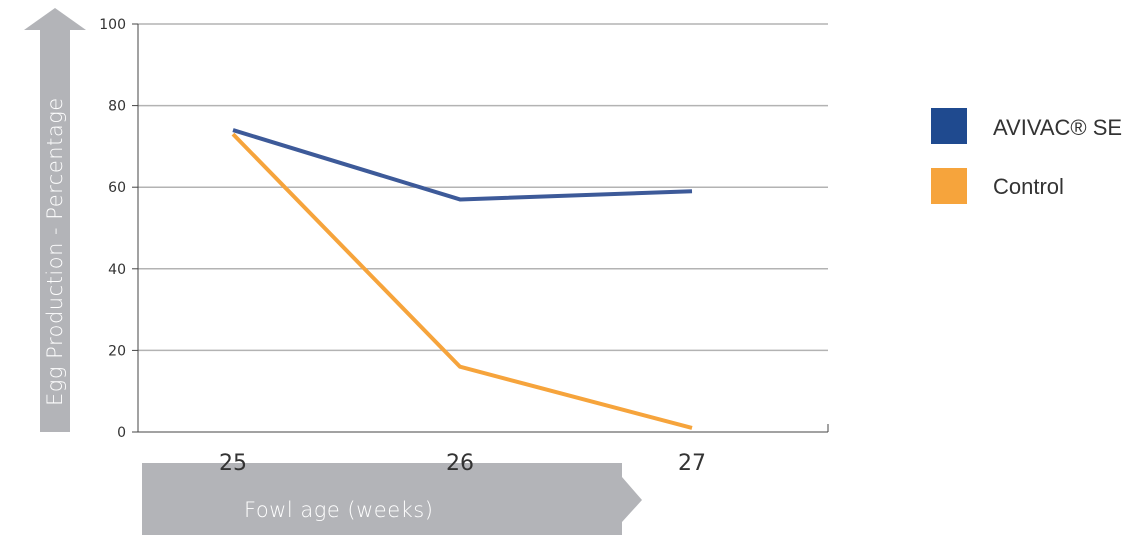  What do you see at coordinates (233, 463) in the screenshot?
I see `x-tick-label: 25` at bounding box center [233, 463].